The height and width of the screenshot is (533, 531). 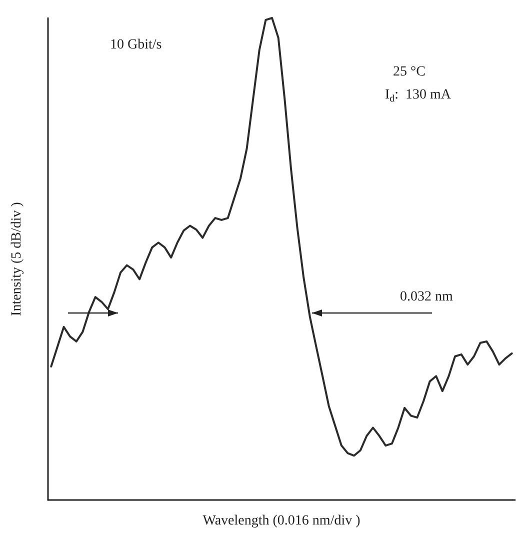 What do you see at coordinates (409, 72) in the screenshot?
I see `annotation: 25 °C` at bounding box center [409, 72].